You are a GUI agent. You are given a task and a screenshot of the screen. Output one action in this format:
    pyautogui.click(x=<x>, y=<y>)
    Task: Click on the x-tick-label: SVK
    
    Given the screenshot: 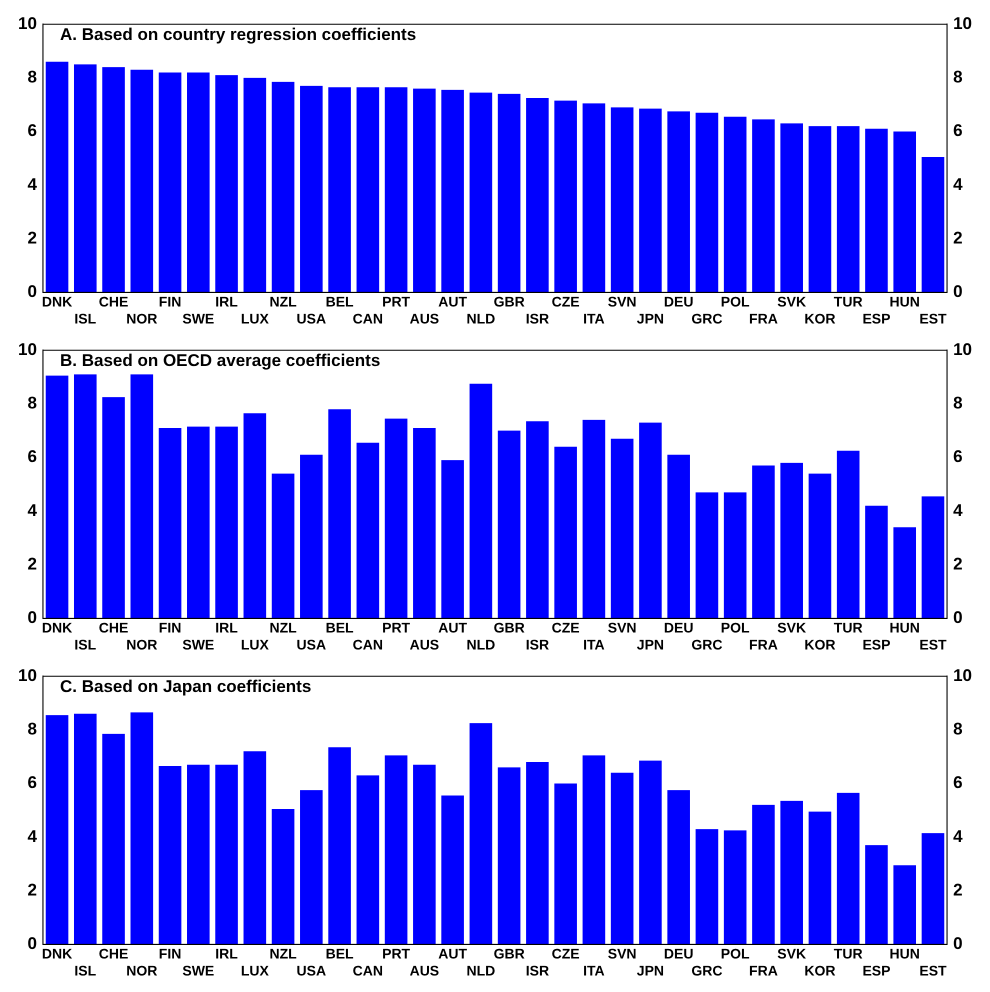 What is the action you would take?
    pyautogui.click(x=791, y=302)
    